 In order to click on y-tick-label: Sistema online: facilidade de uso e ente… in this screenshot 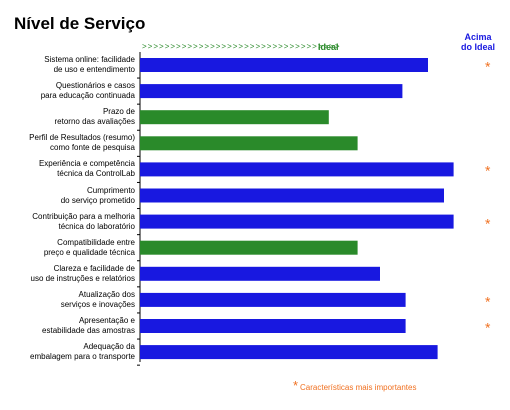, I will do `click(89, 64)`.